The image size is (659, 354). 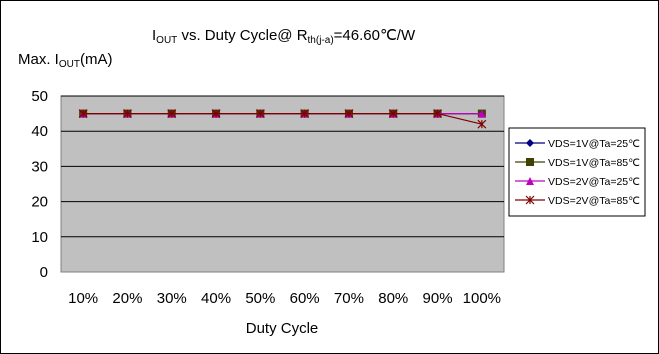 I want to click on series-2-point, so click(x=481, y=113).